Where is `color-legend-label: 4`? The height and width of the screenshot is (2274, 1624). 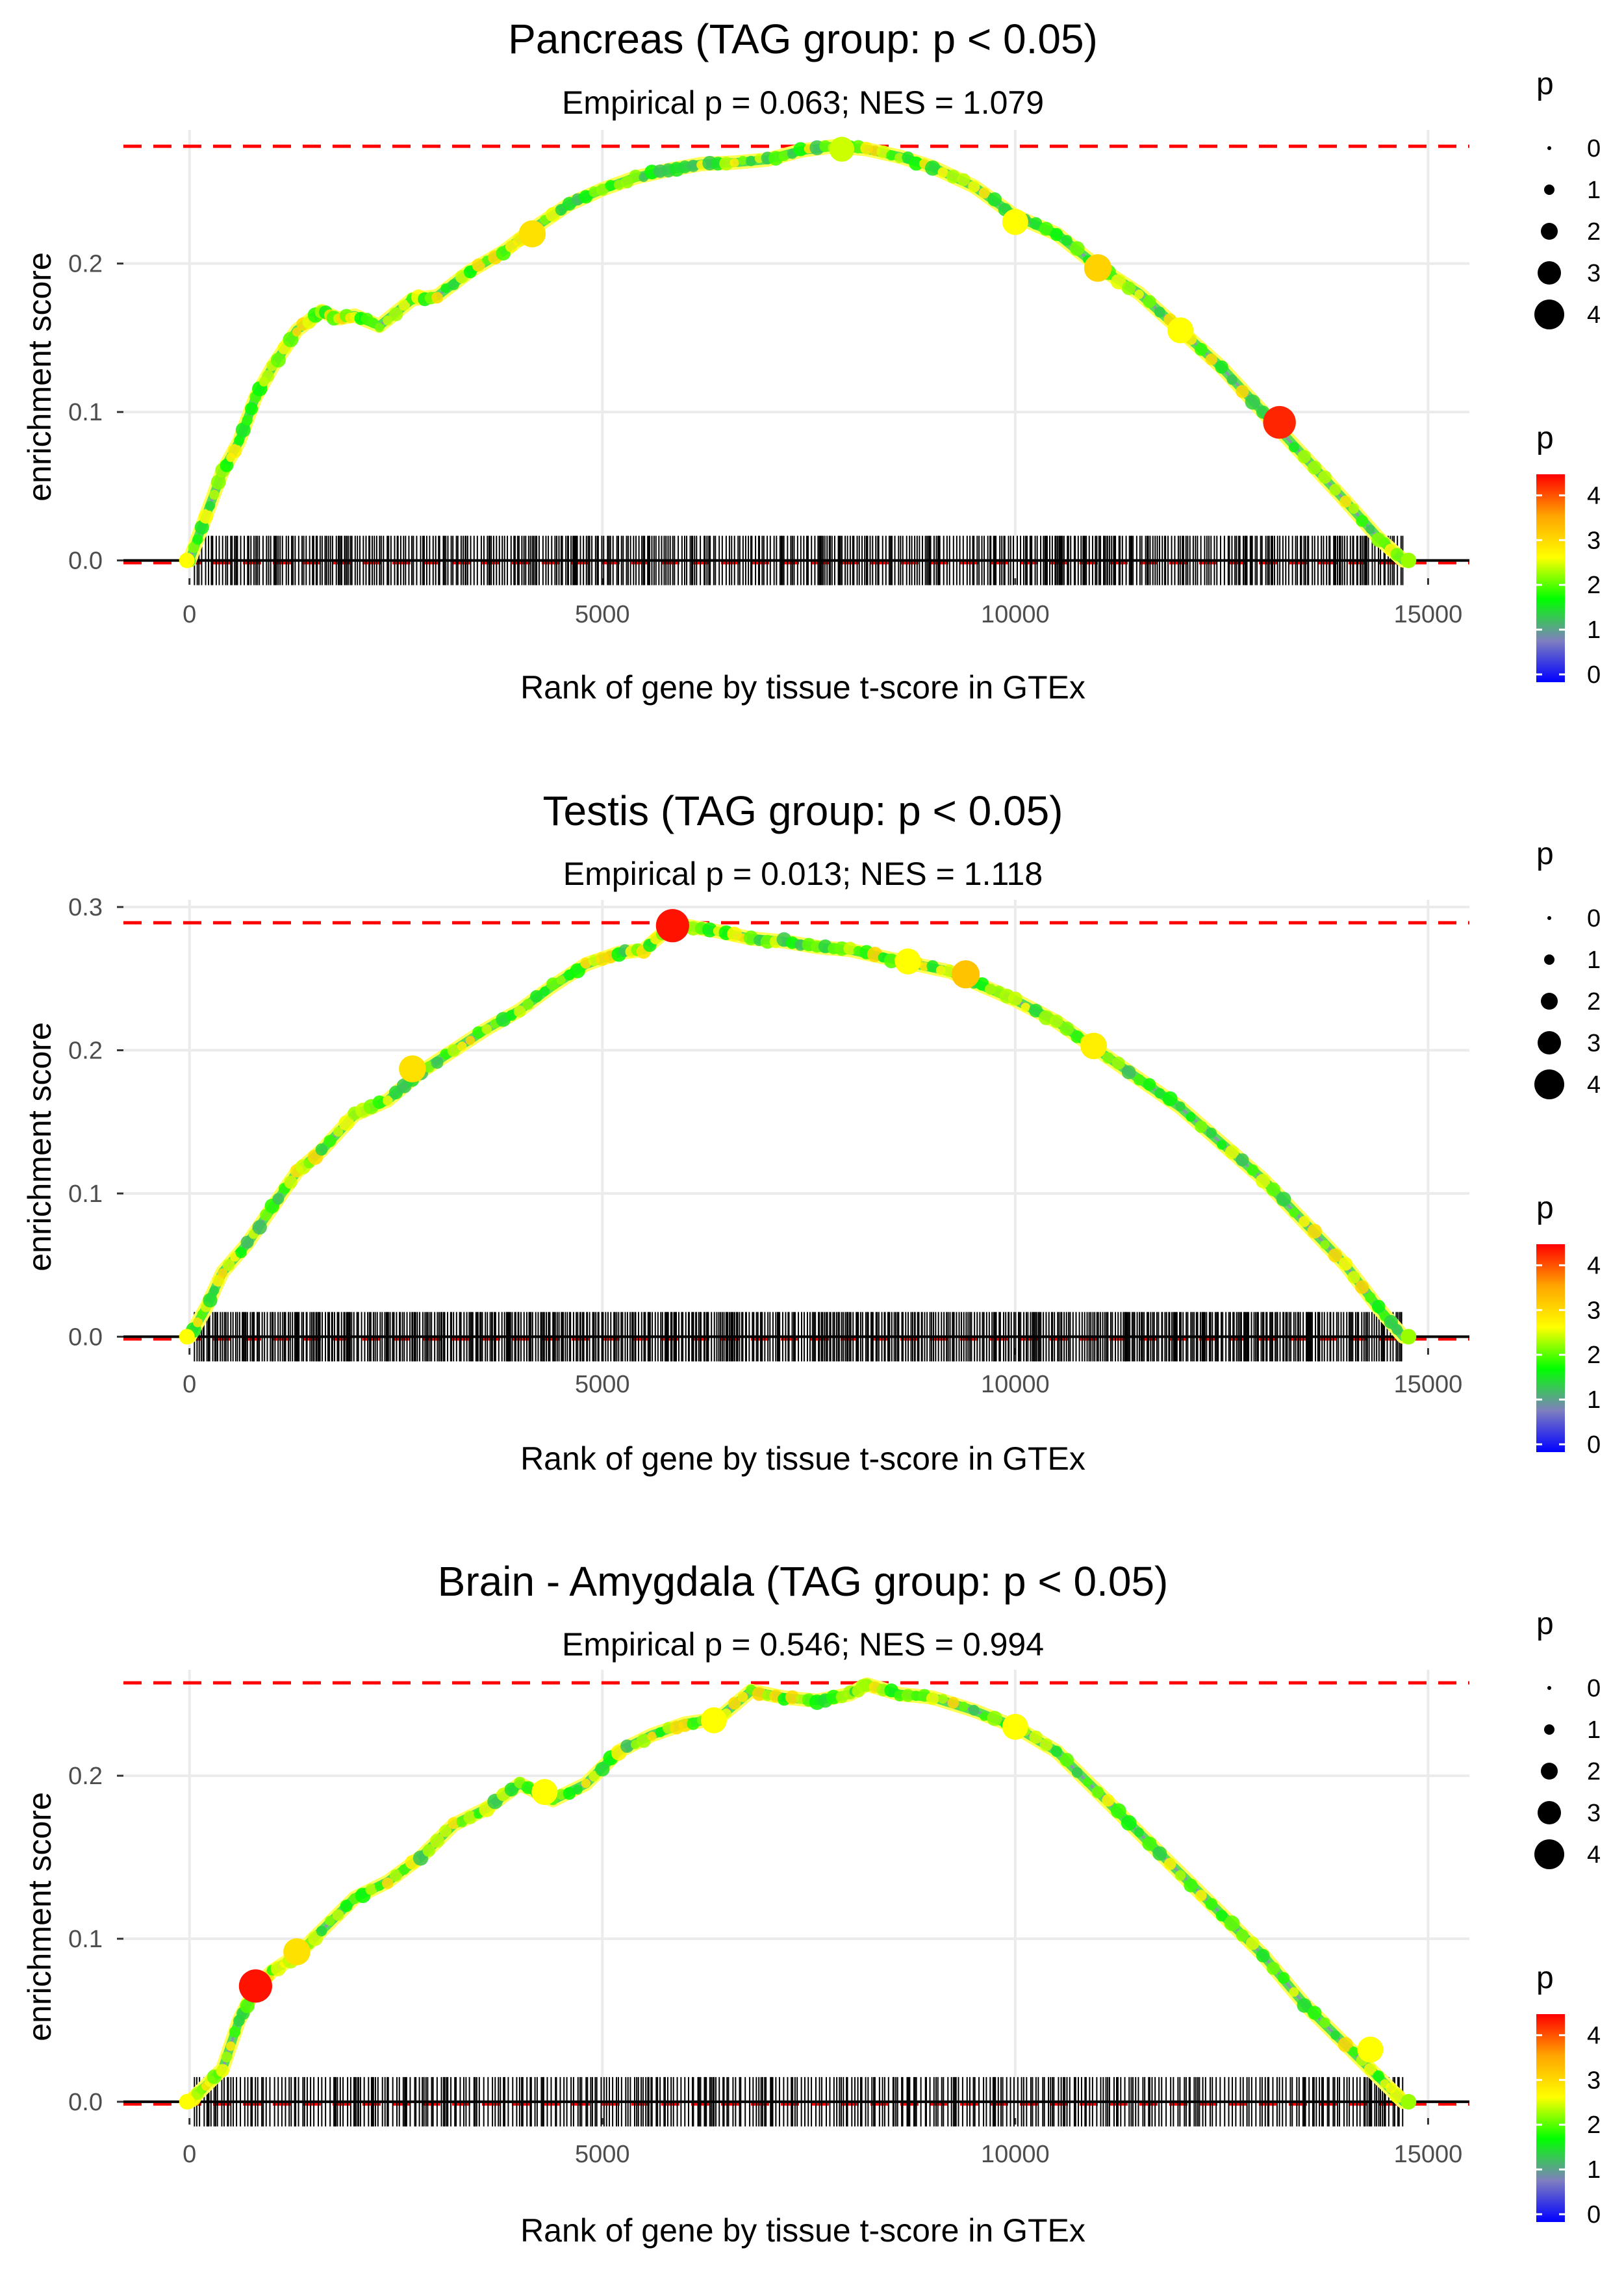
color-legend-label: 4 is located at coordinates (1594, 1265).